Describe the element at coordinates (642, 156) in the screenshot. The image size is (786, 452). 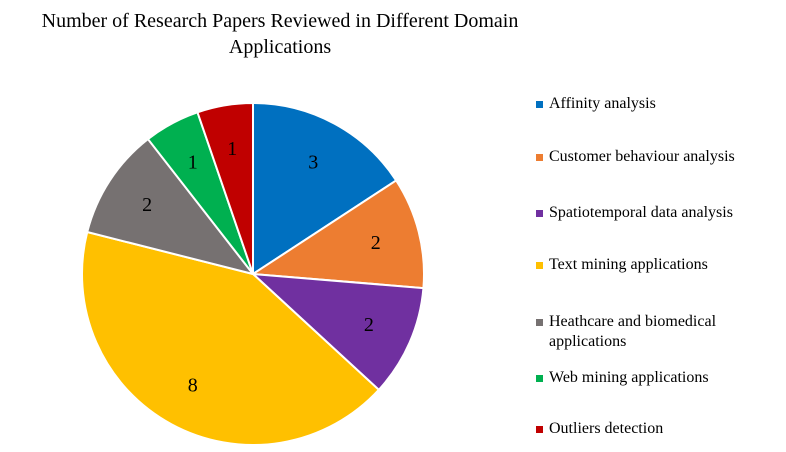
I see `legend-label-customer-behaviour-analysis: Customer behaviour analysis` at that location.